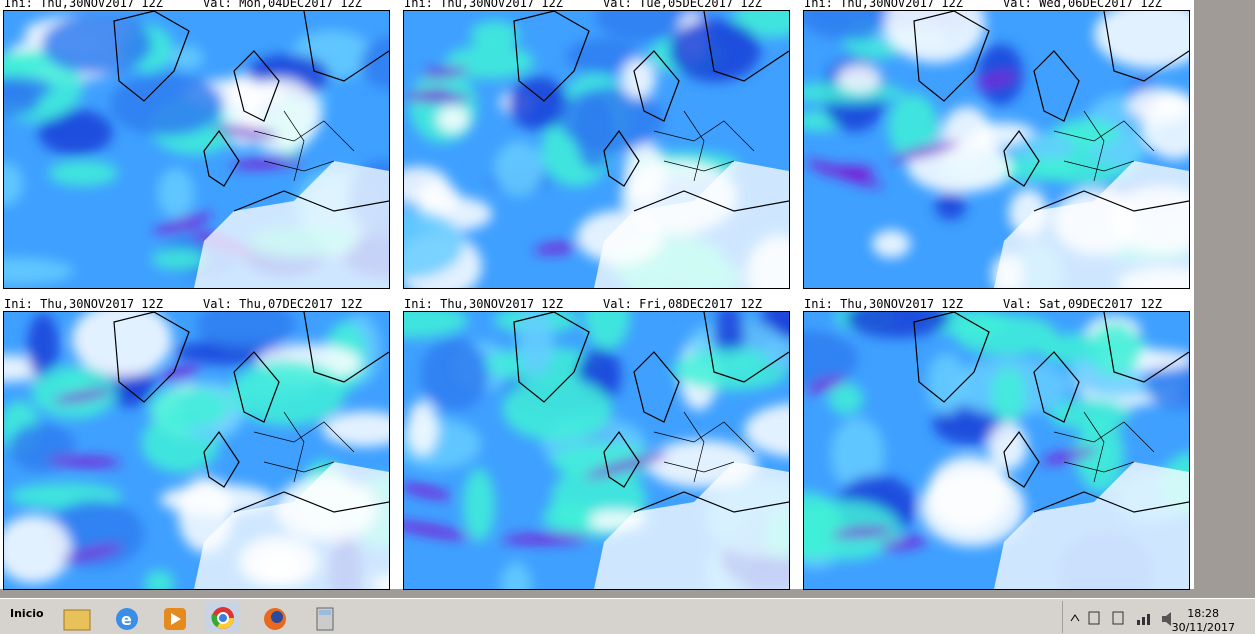  I want to click on media-icon, so click(175, 618).